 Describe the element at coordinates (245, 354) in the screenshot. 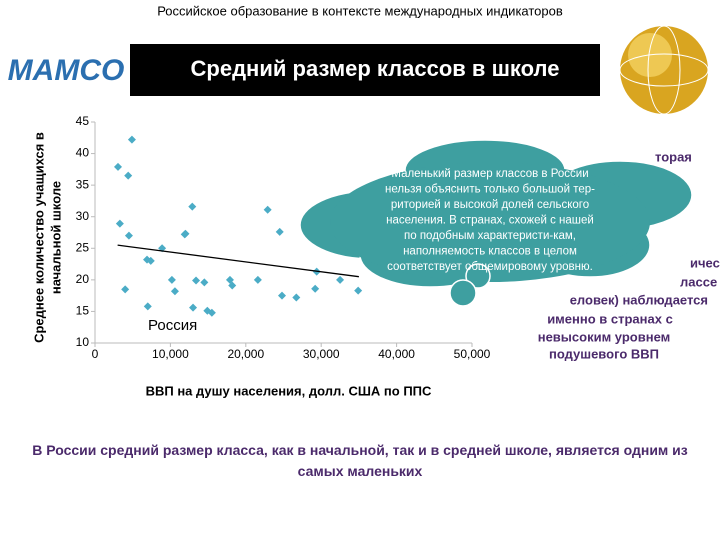

I see `x-tick-label: 20,000` at that location.